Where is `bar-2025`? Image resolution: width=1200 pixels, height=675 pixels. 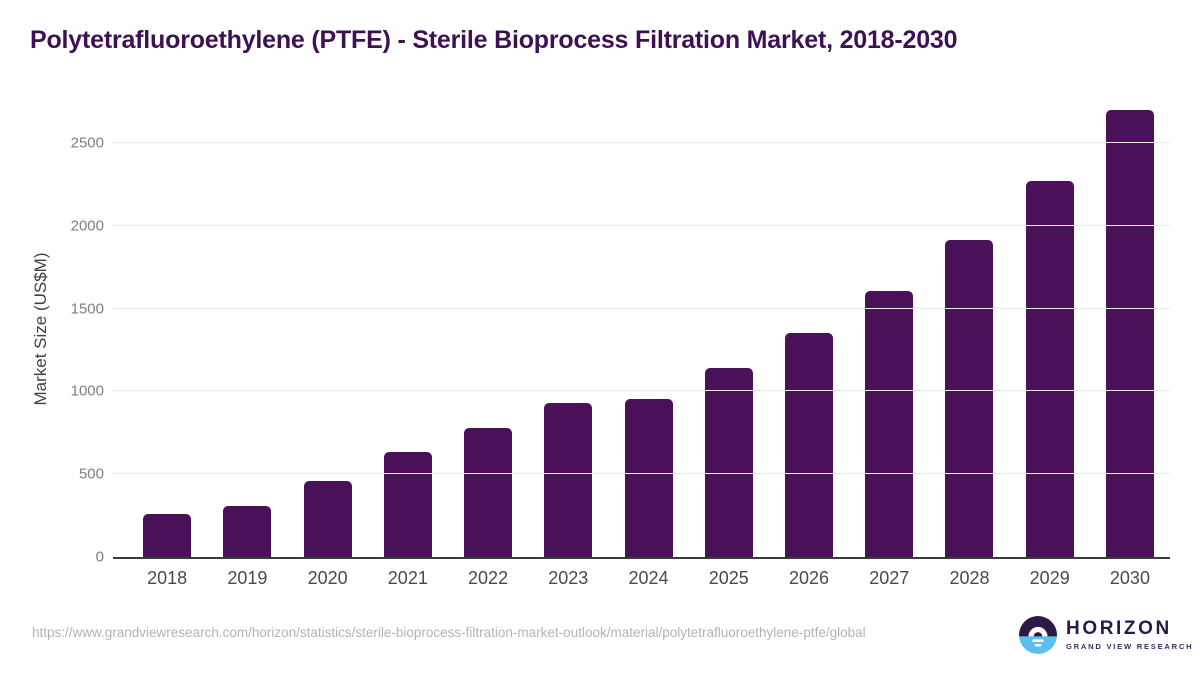
bar-2025 is located at coordinates (728, 462).